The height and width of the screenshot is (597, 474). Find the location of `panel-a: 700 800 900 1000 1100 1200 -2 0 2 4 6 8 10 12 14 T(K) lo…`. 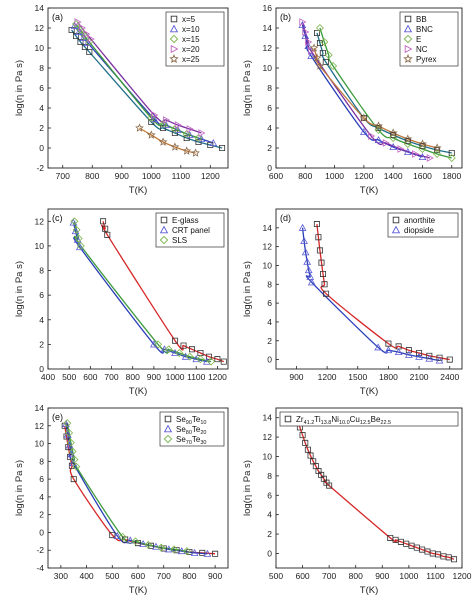

panel-a: 700 800 900 1000 1100 1200 -2 0 2 4 6 8 10 12 14 T(K) lo… is located at coordinates (121, 99).